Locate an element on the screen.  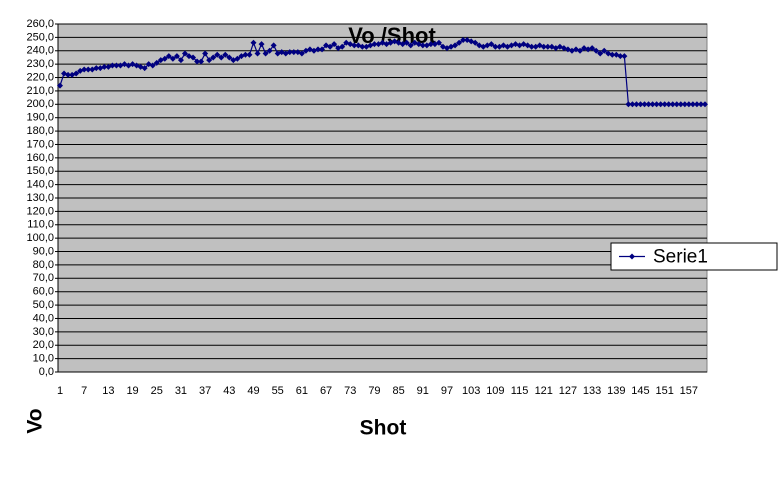
y-tick-label: 200,0 is located at coordinates (40, 104).